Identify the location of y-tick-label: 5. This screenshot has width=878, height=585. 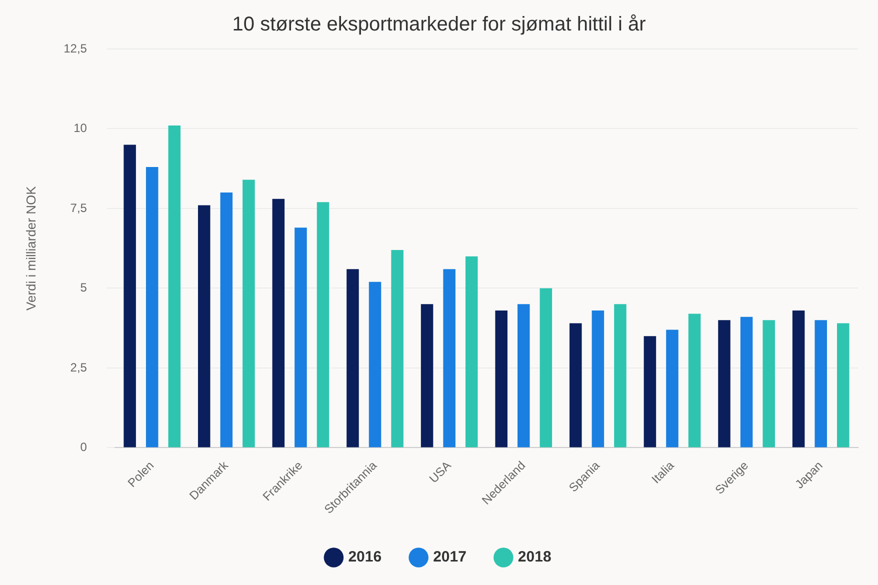
(84, 287).